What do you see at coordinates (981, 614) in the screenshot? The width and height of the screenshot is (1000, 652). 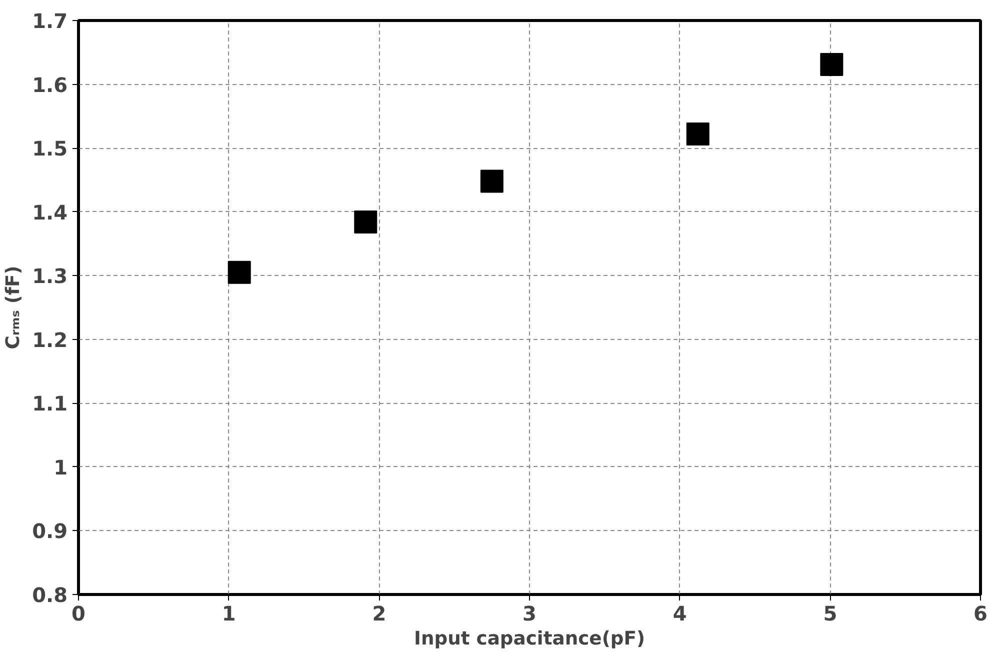 I see `x-tick-label: 6` at bounding box center [981, 614].